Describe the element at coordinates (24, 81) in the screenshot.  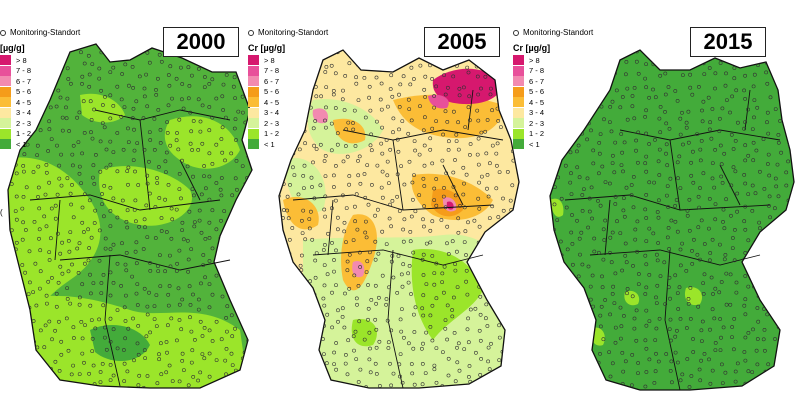
I see `legend-class-label: 6 - 7` at that location.